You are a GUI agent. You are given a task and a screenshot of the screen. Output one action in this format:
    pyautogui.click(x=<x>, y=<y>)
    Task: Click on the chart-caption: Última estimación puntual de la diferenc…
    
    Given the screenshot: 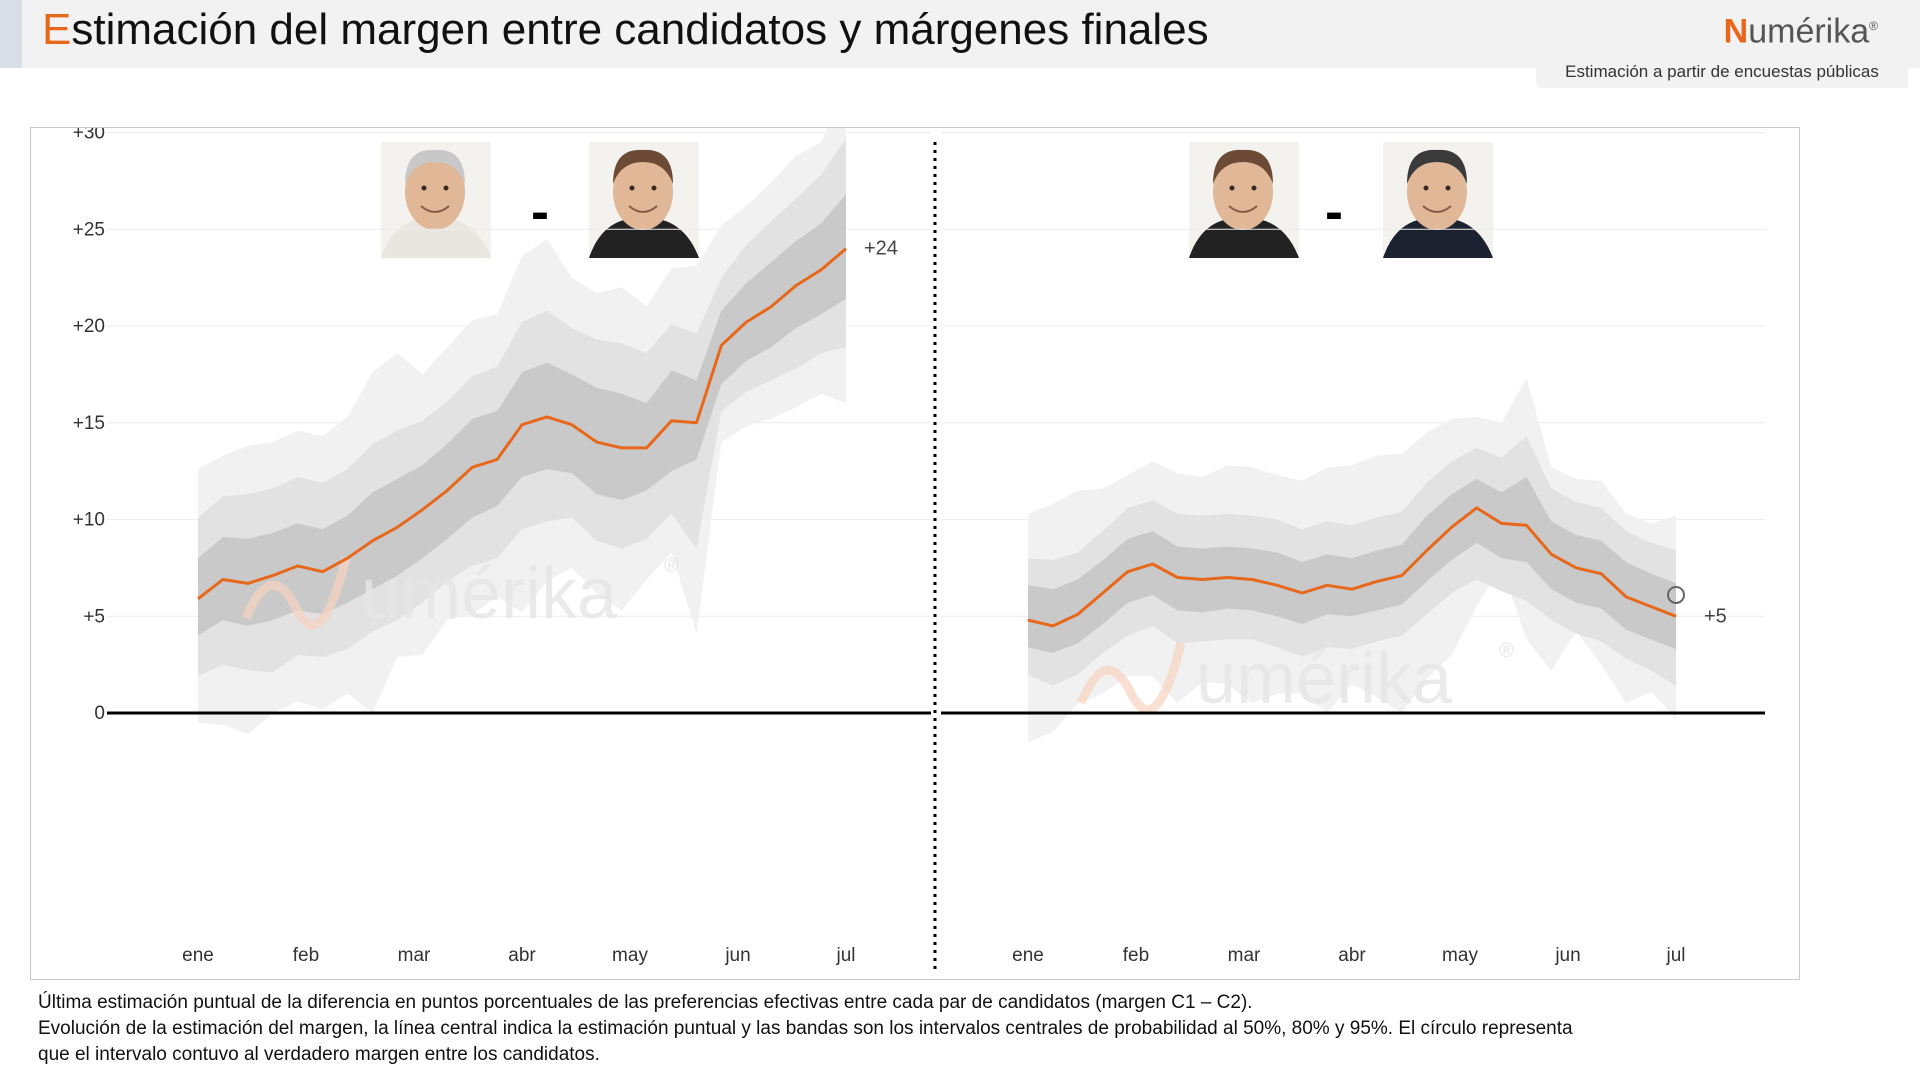 What is the action you would take?
    pyautogui.click(x=968, y=1029)
    